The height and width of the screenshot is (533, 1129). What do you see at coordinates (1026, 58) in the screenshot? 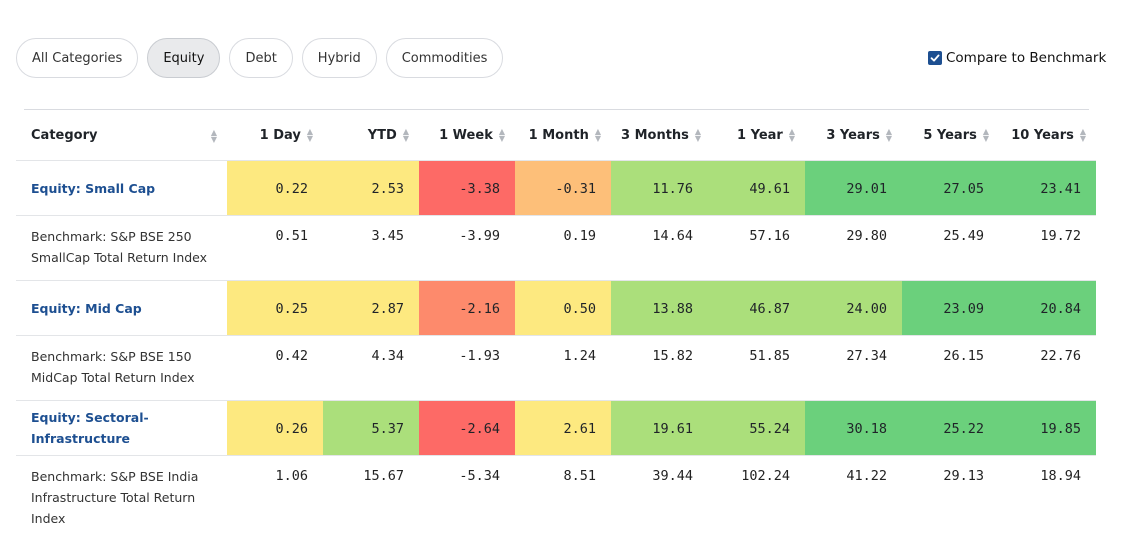
I see `compare-benchmark-label: Compare to Benchmark` at bounding box center [1026, 58].